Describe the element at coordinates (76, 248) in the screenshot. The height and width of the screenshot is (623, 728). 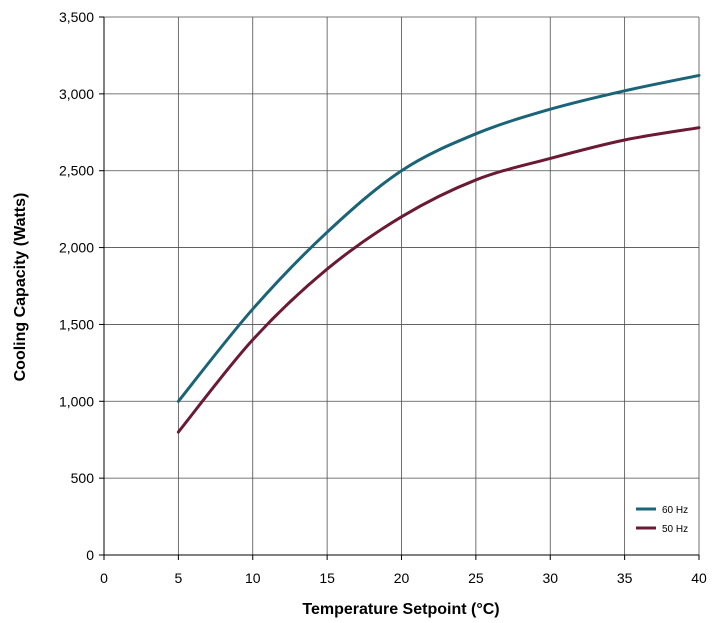
I see `y-tick-label: 2,000` at that location.